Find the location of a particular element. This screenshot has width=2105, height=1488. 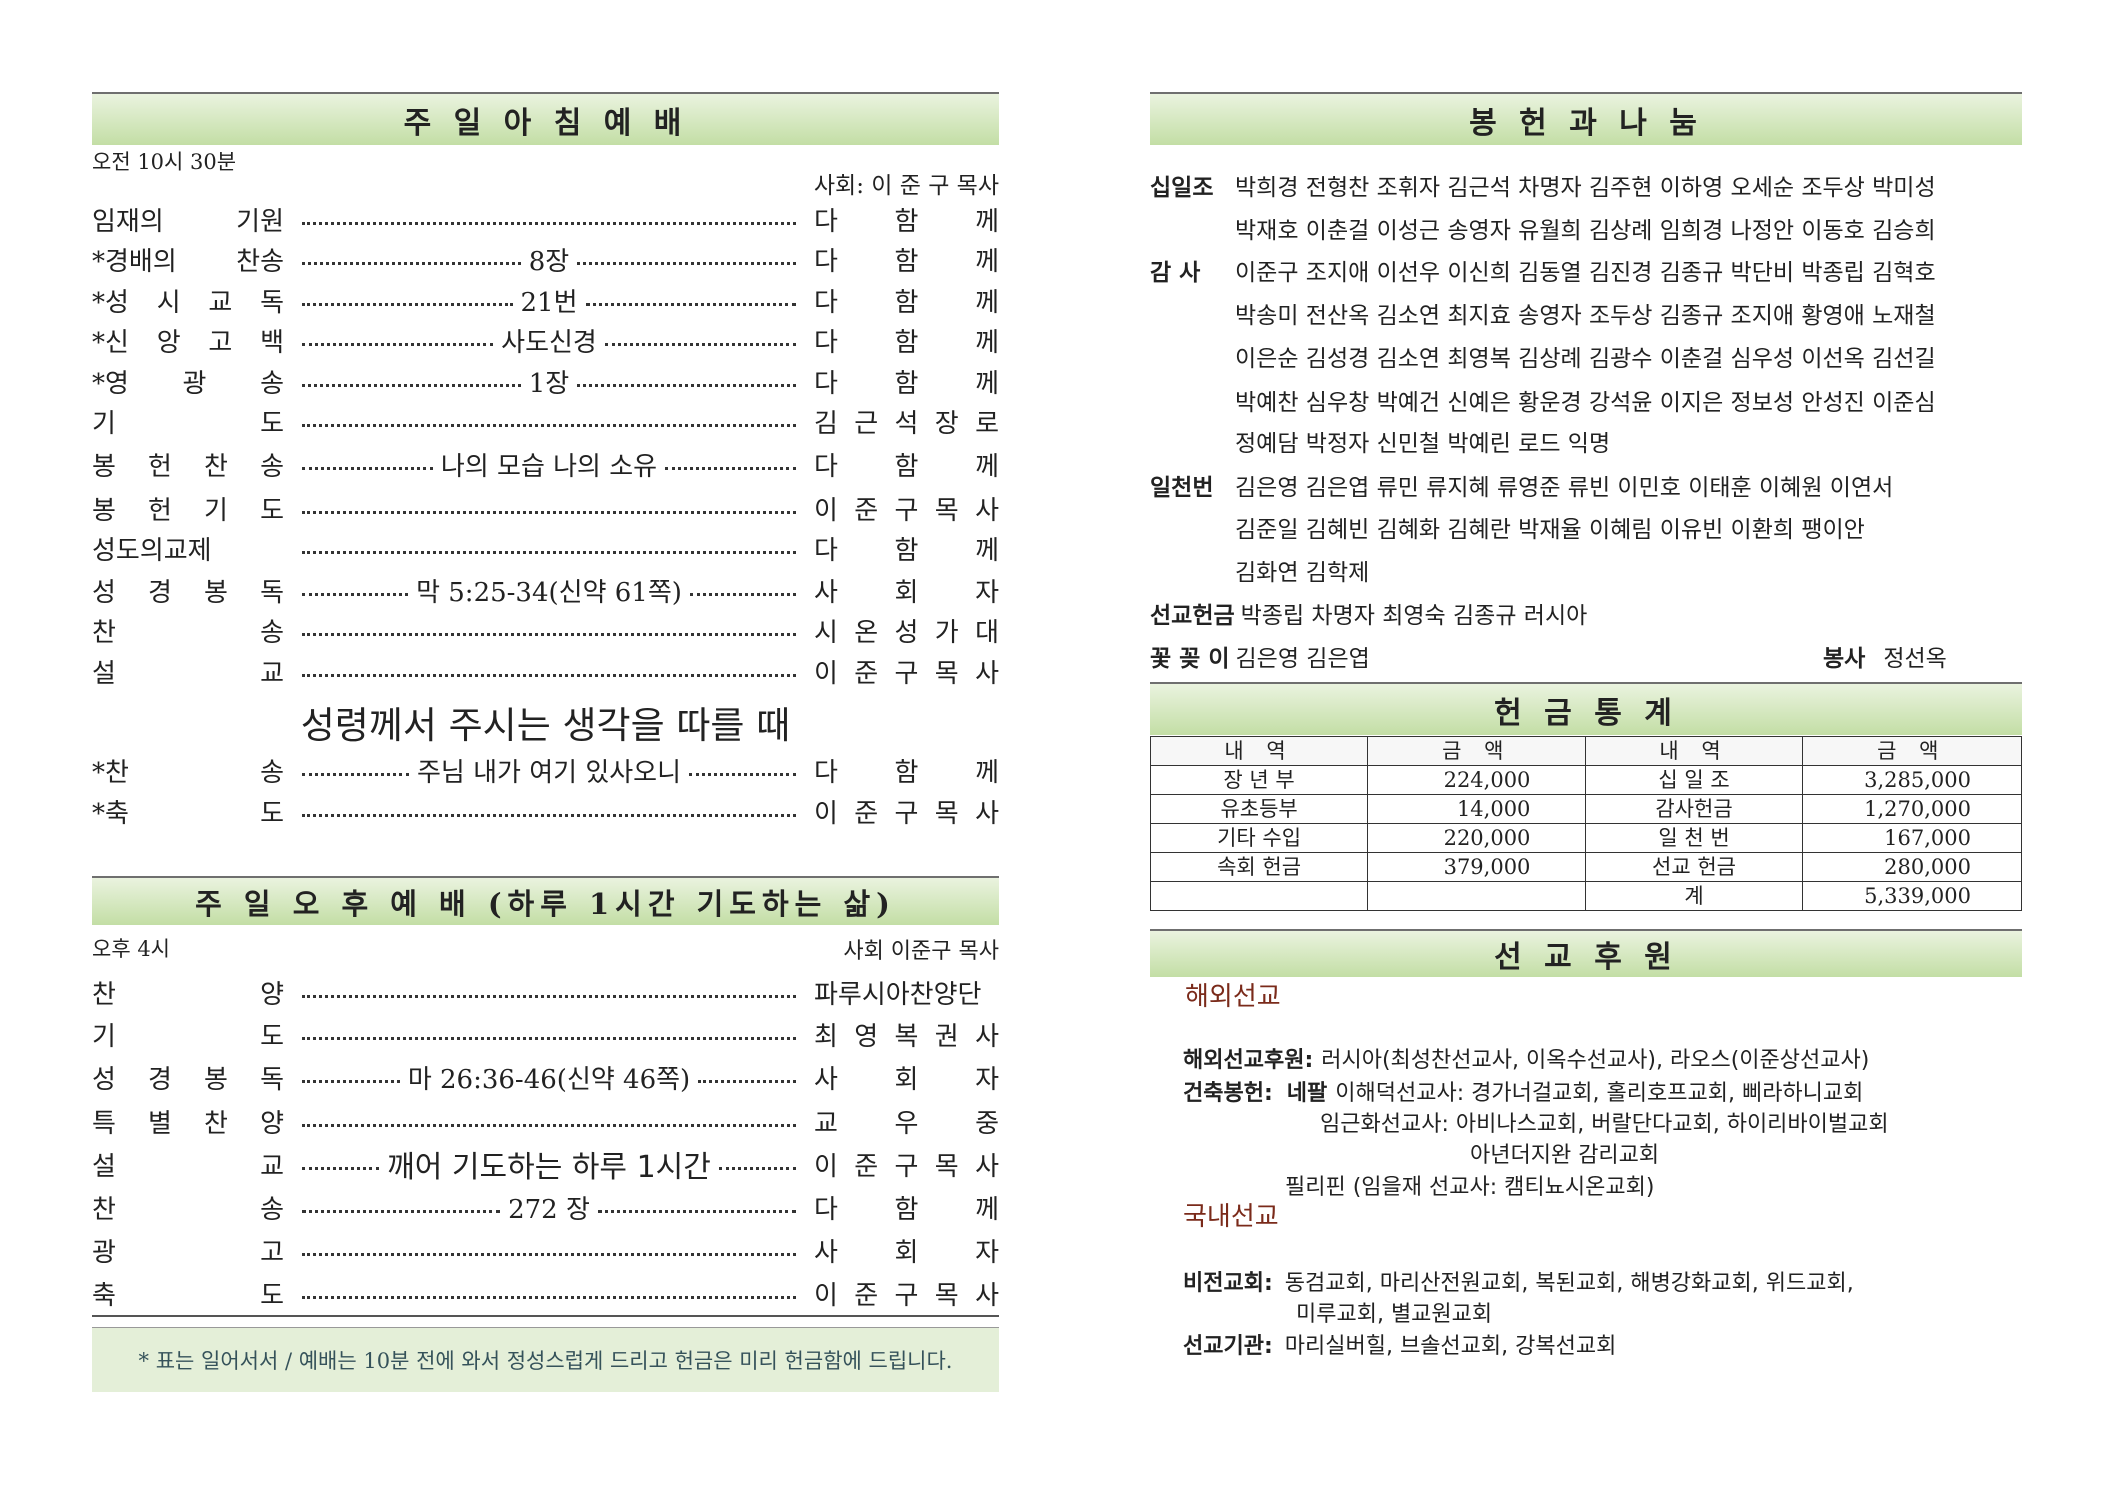

table-row: 속회 헌금 379,000 선교 헌금 280,000 is located at coordinates (1586, 867).